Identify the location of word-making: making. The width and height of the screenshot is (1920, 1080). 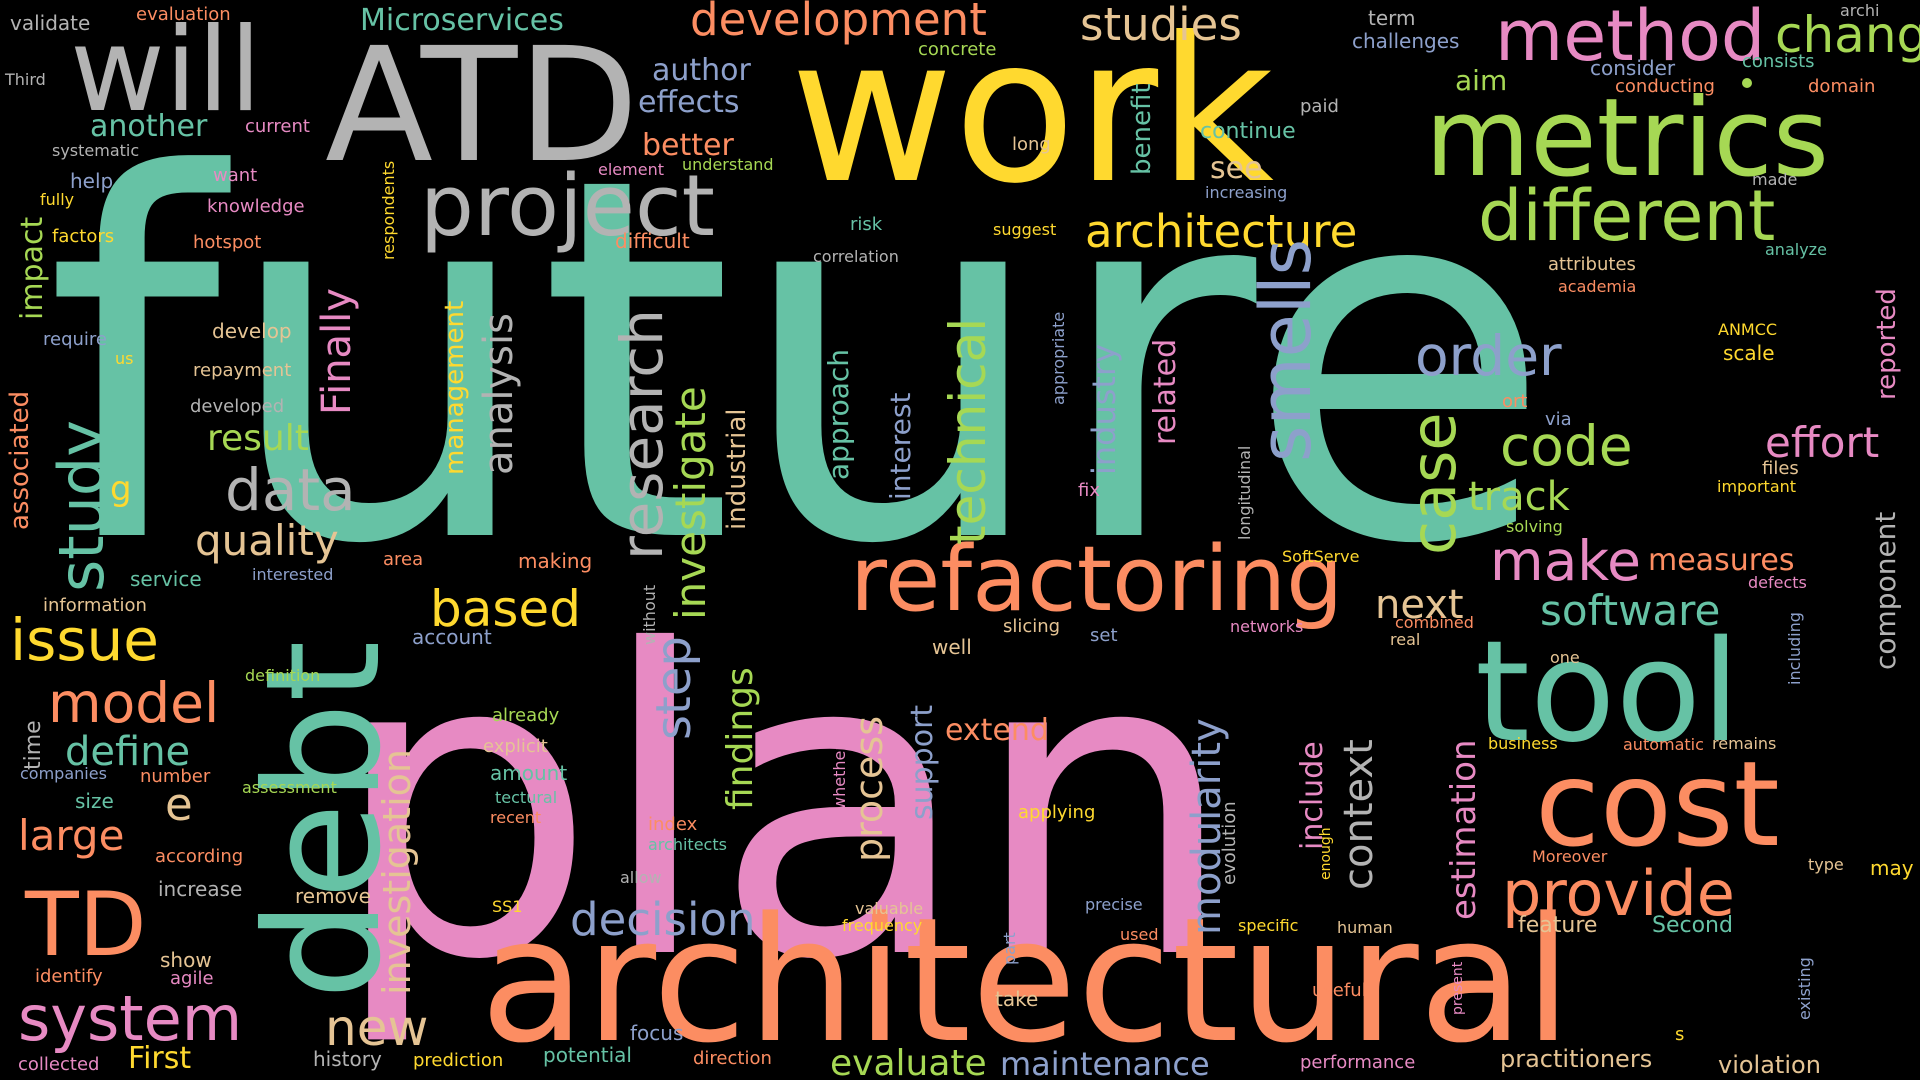
(555, 561).